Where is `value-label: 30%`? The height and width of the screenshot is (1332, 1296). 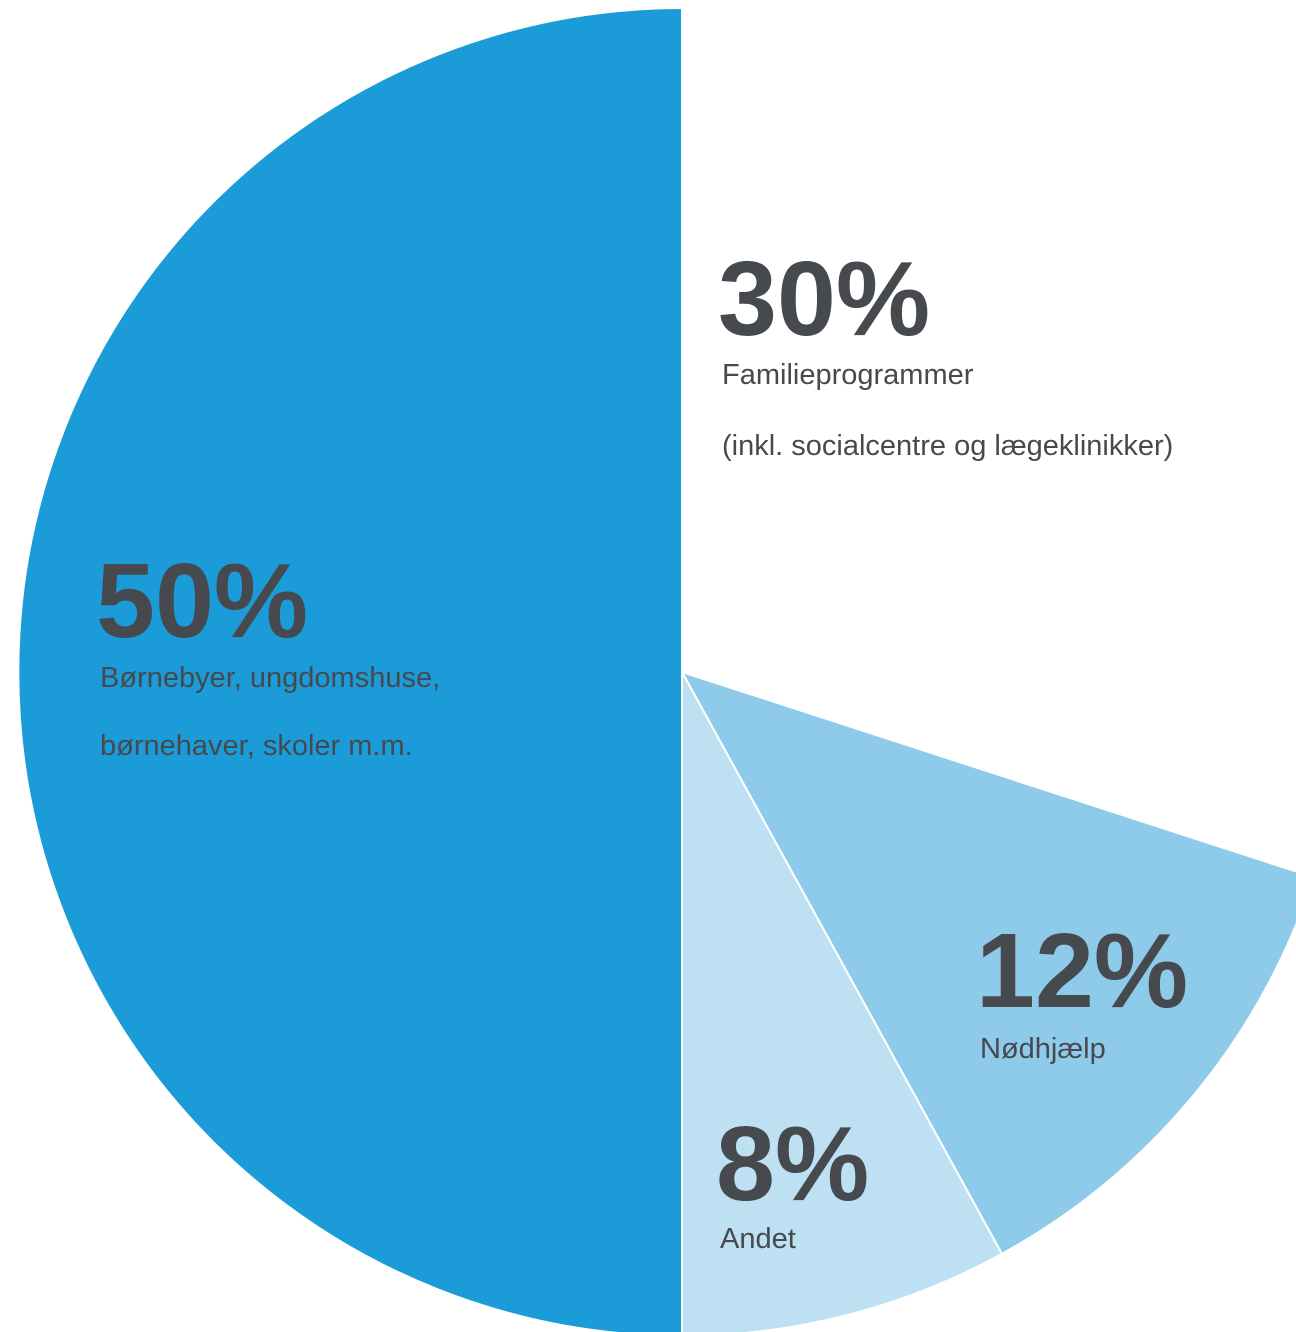 value-label: 30% is located at coordinates (824, 299).